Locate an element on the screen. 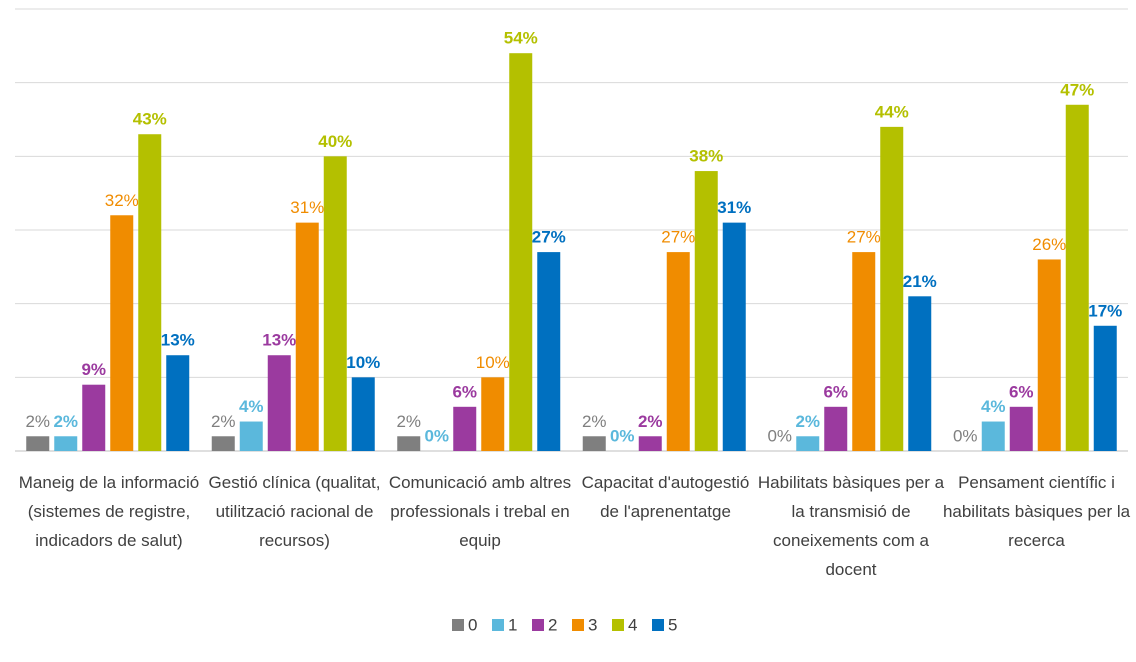 The image size is (1136, 662). legend-label: 0 is located at coordinates (472, 624).